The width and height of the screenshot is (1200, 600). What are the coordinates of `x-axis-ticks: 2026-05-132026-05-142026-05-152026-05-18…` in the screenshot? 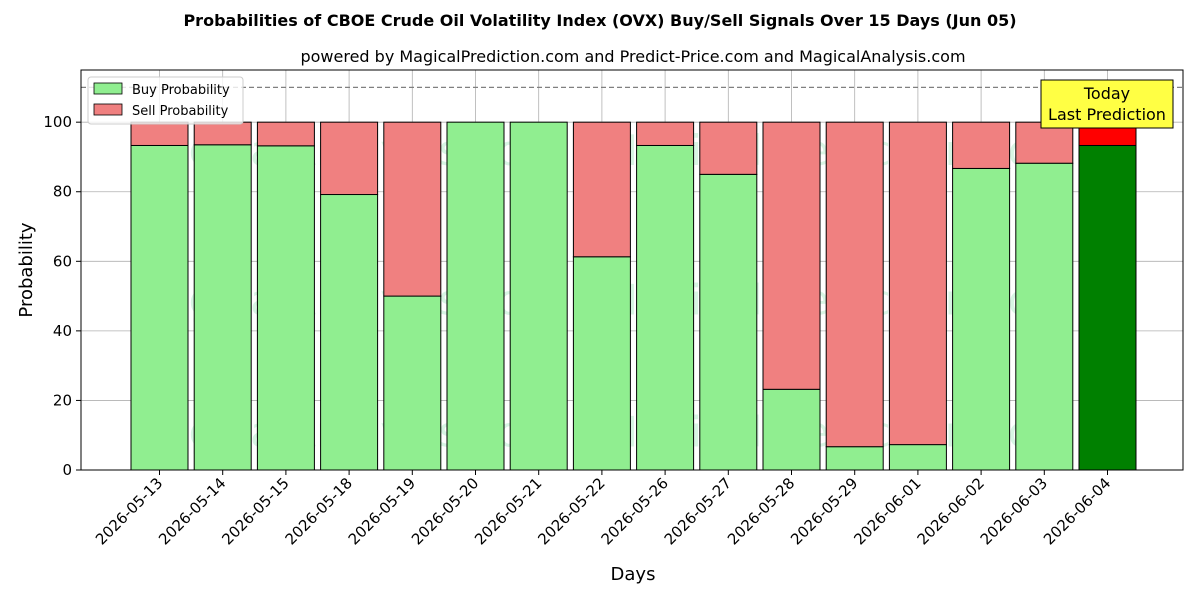 It's located at (603, 509).